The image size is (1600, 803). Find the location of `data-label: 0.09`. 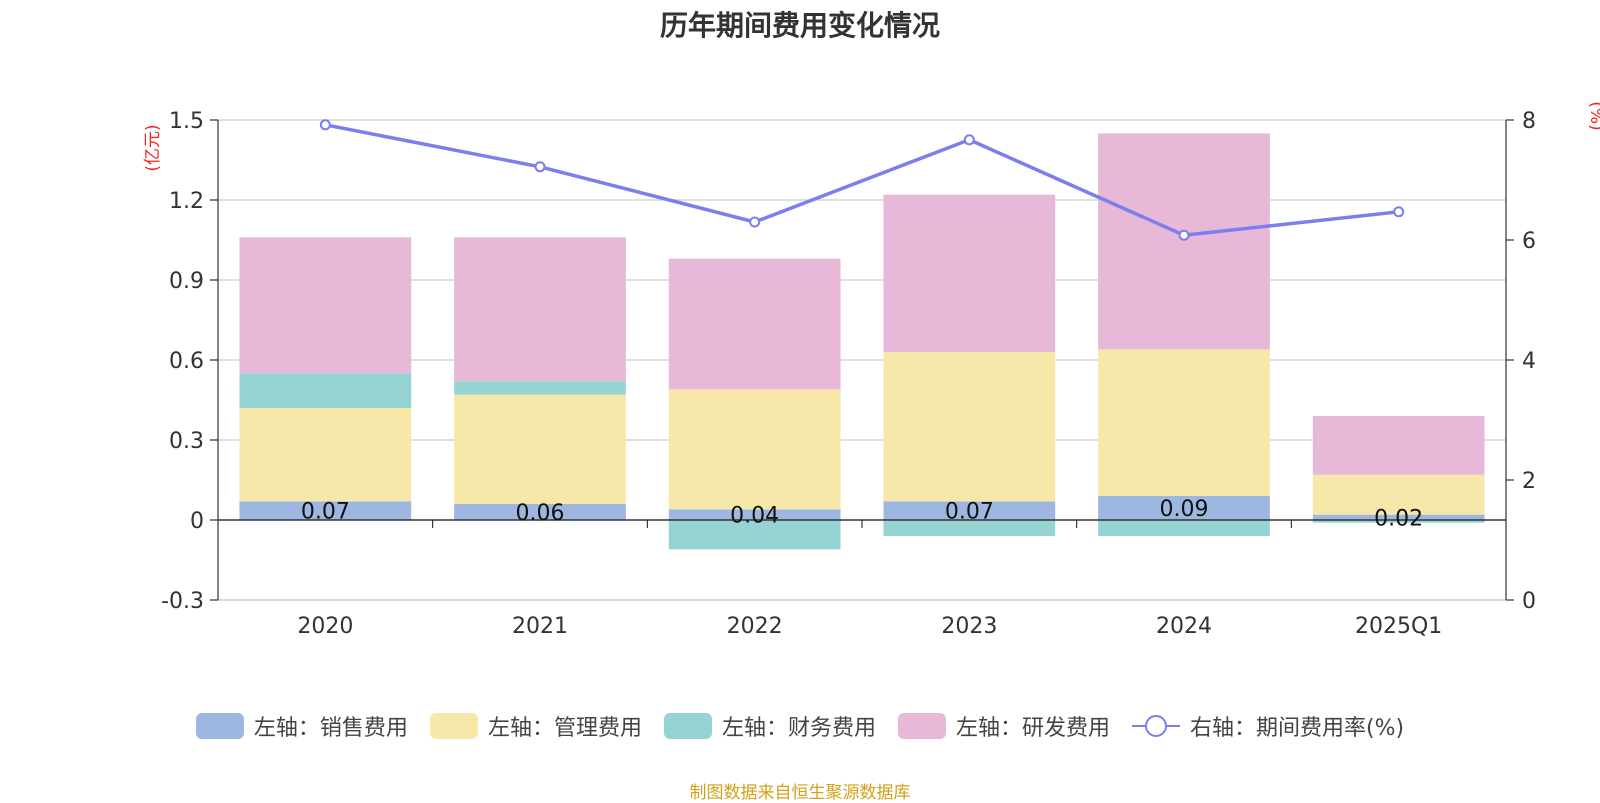

data-label: 0.09 is located at coordinates (1184, 509).